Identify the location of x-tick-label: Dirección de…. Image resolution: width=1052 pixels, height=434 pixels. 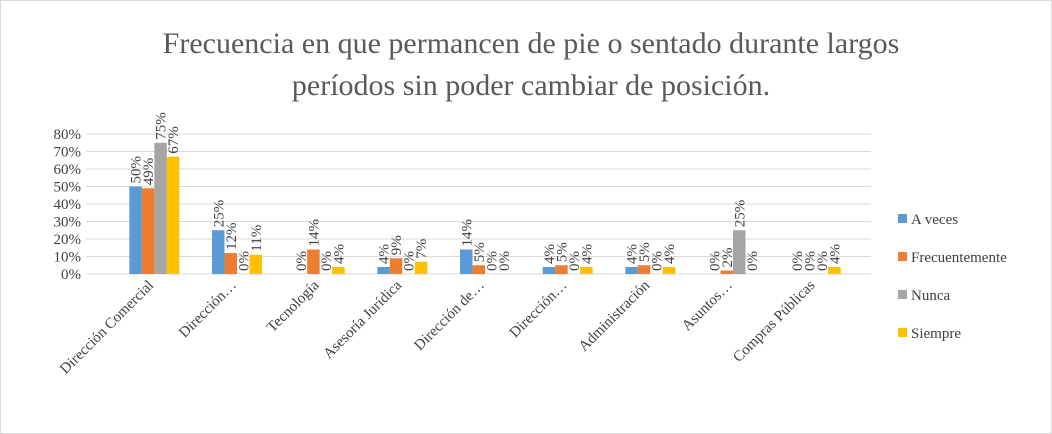
(449, 316).